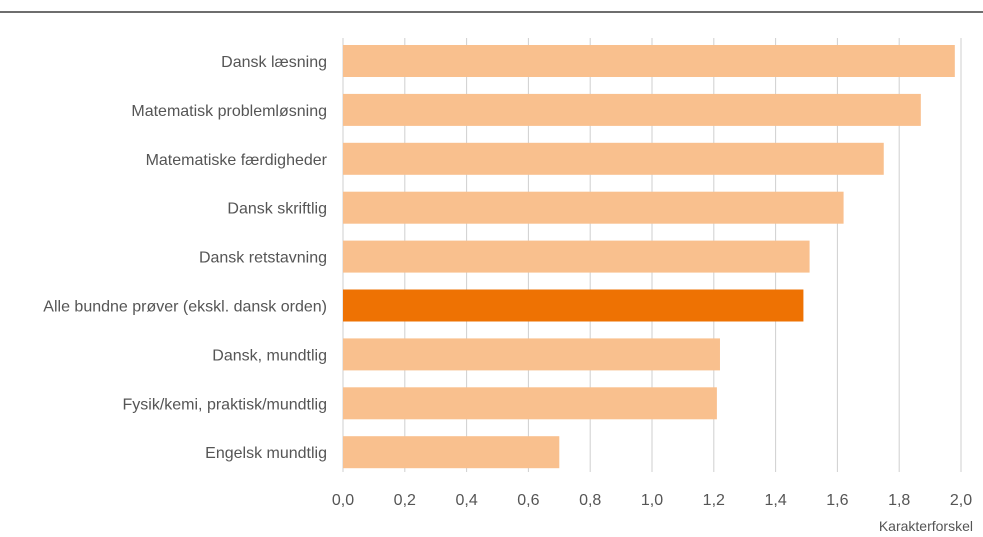 This screenshot has width=983, height=537. Describe the element at coordinates (237, 160) in the screenshot. I see `category-label: Matematiske færdigheder` at that location.